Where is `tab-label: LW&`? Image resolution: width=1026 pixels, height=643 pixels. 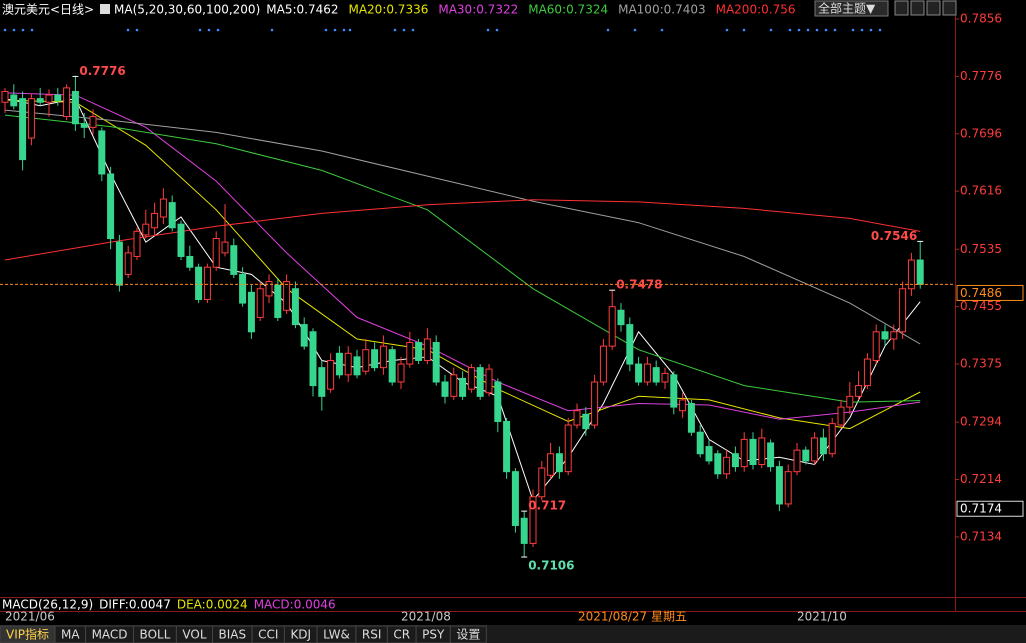 tab-label: LW& is located at coordinates (336, 635).